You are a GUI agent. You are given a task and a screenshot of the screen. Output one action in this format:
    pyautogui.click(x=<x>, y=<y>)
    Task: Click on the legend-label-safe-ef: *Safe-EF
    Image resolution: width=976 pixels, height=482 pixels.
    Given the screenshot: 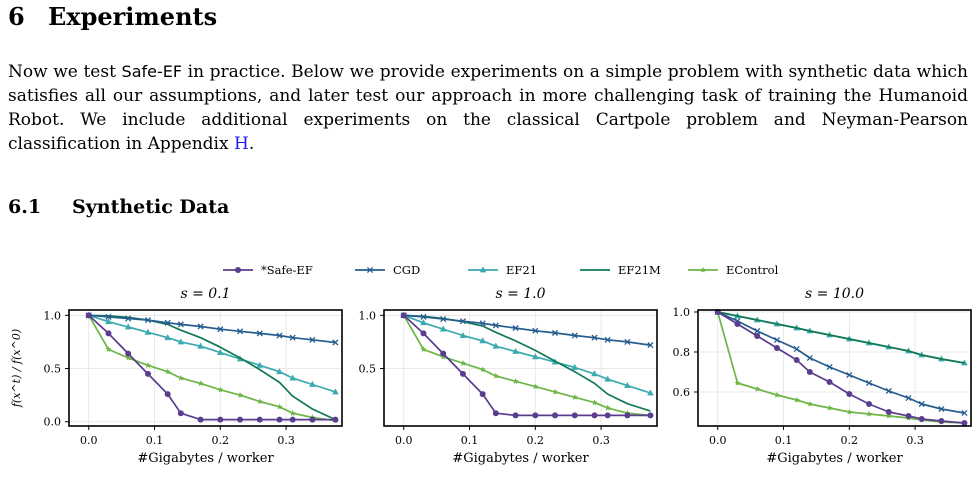 What is the action you would take?
    pyautogui.click(x=287, y=270)
    